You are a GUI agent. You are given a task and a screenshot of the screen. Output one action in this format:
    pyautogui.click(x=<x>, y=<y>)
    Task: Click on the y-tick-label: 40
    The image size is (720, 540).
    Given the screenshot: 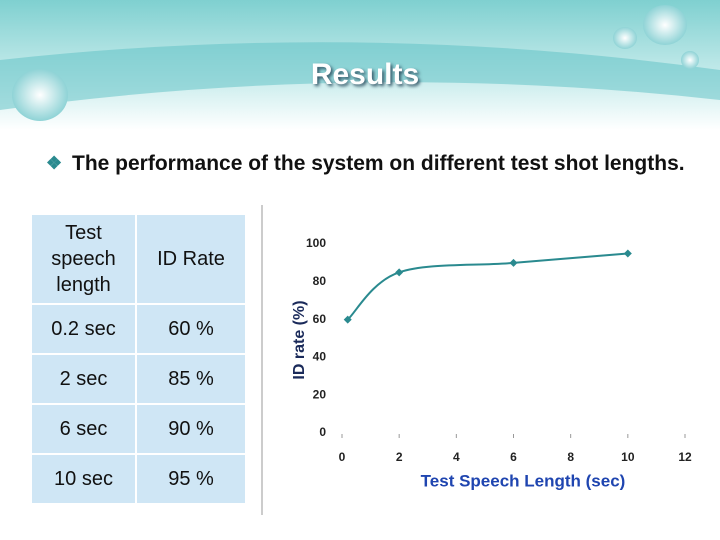 What is the action you would take?
    pyautogui.click(x=320, y=357)
    